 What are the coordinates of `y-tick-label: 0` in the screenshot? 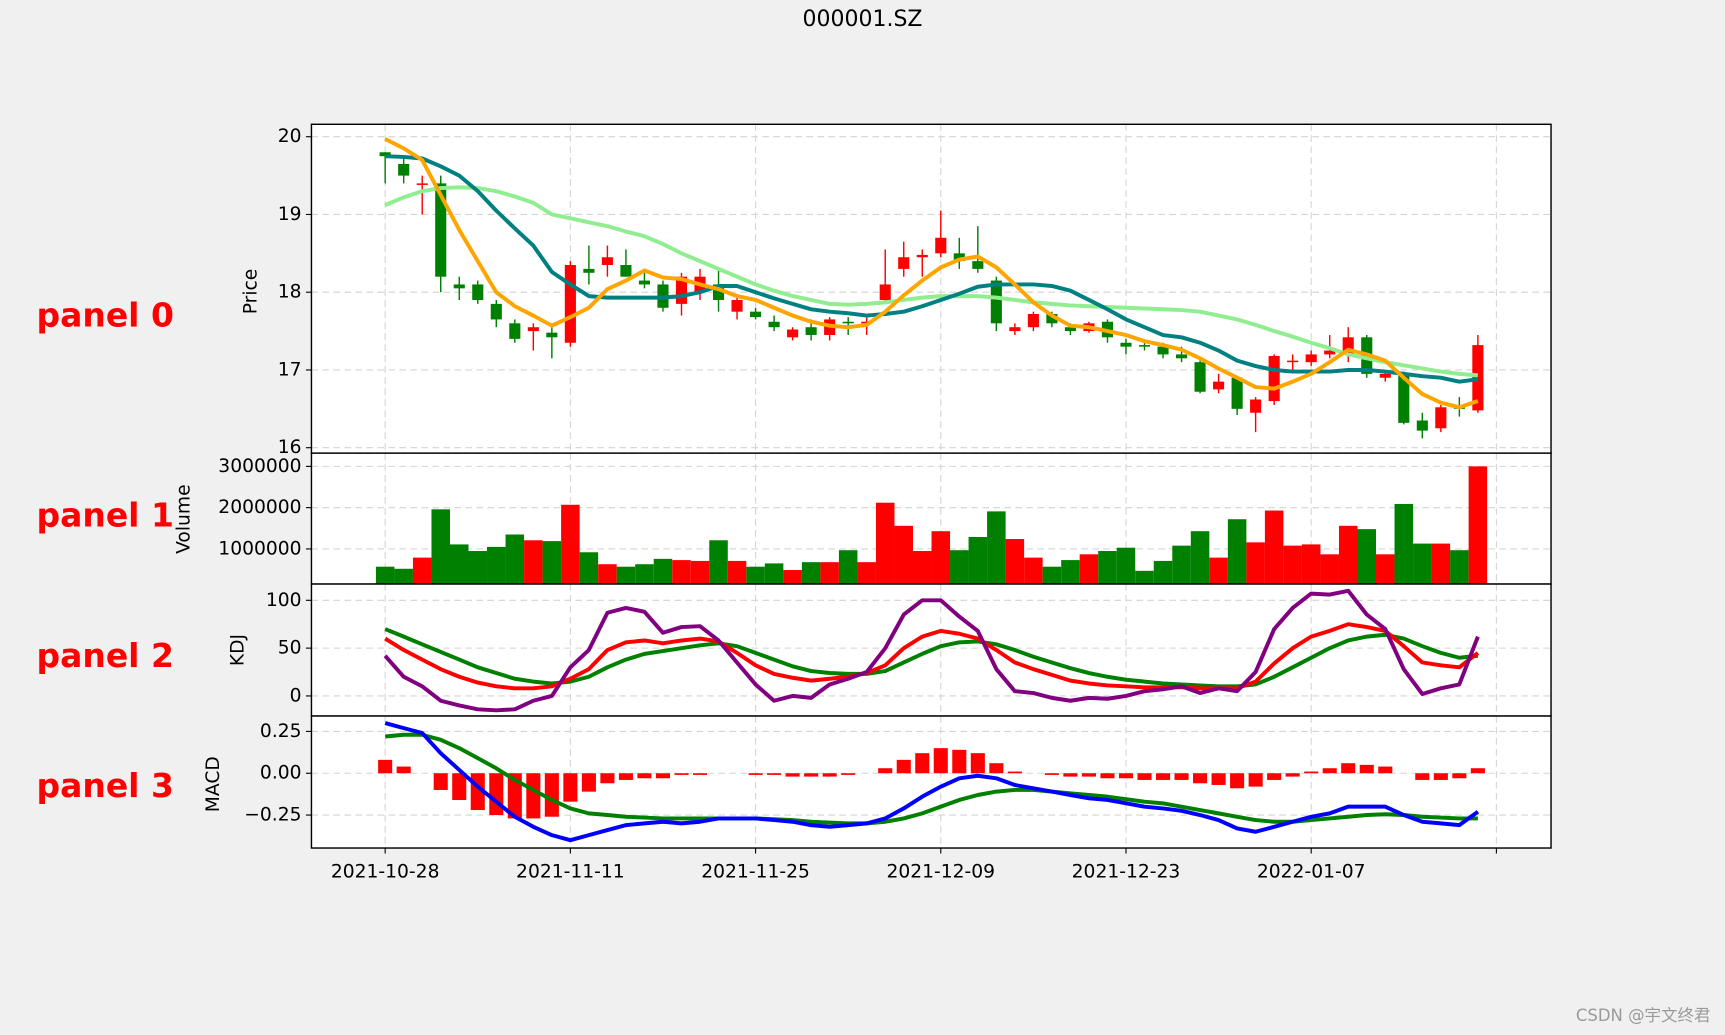 It's located at (296, 695).